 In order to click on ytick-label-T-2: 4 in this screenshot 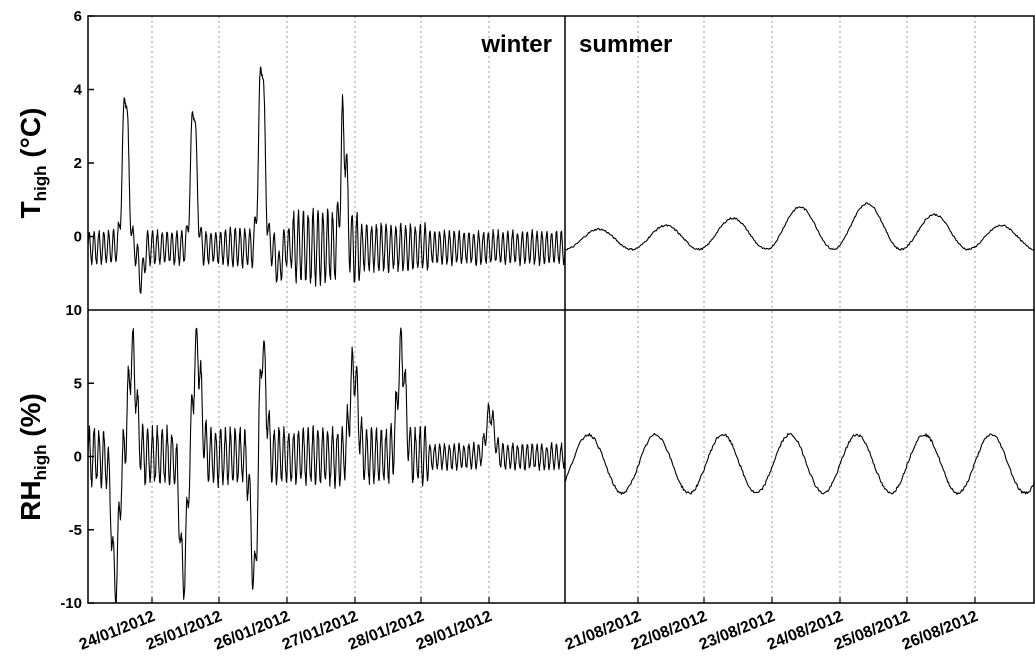, I will do `click(78, 90)`.